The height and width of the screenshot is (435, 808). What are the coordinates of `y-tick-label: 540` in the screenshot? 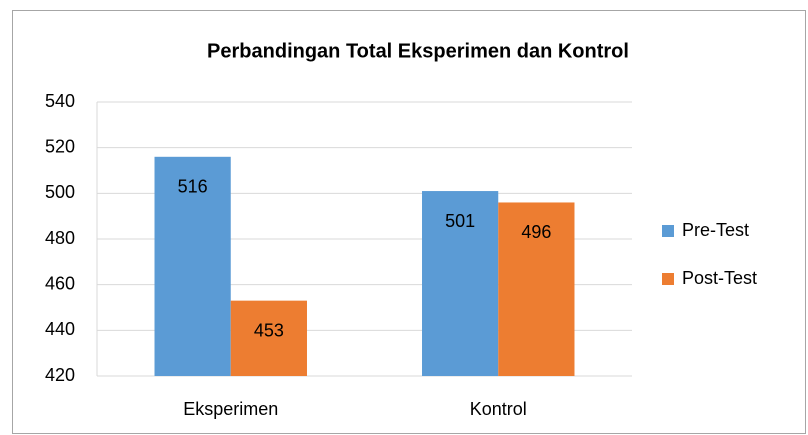 It's located at (60, 101).